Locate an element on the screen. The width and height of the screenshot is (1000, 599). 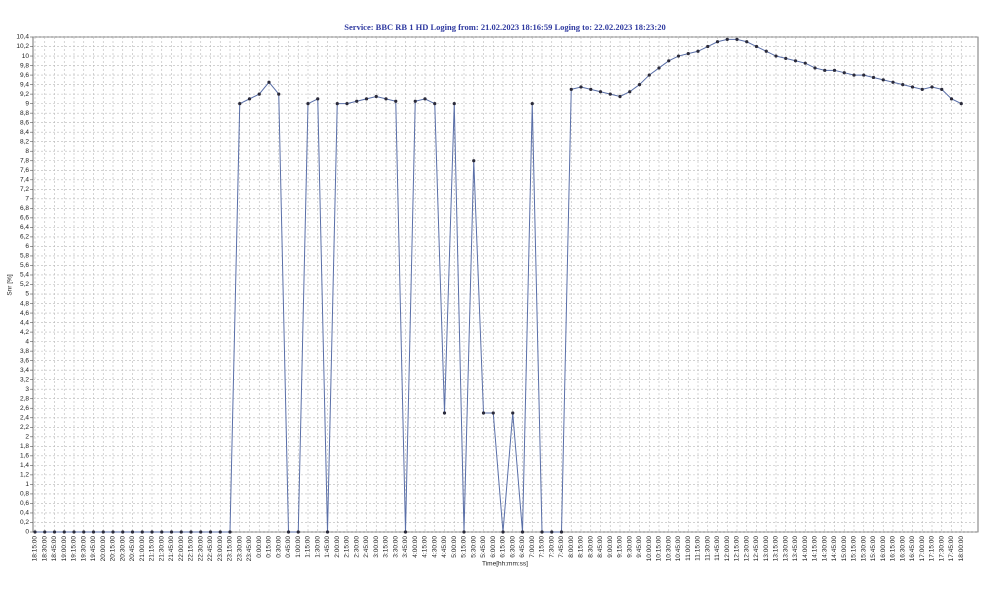
x-tick-label: 13:15:00 is located at coordinates (776, 549).